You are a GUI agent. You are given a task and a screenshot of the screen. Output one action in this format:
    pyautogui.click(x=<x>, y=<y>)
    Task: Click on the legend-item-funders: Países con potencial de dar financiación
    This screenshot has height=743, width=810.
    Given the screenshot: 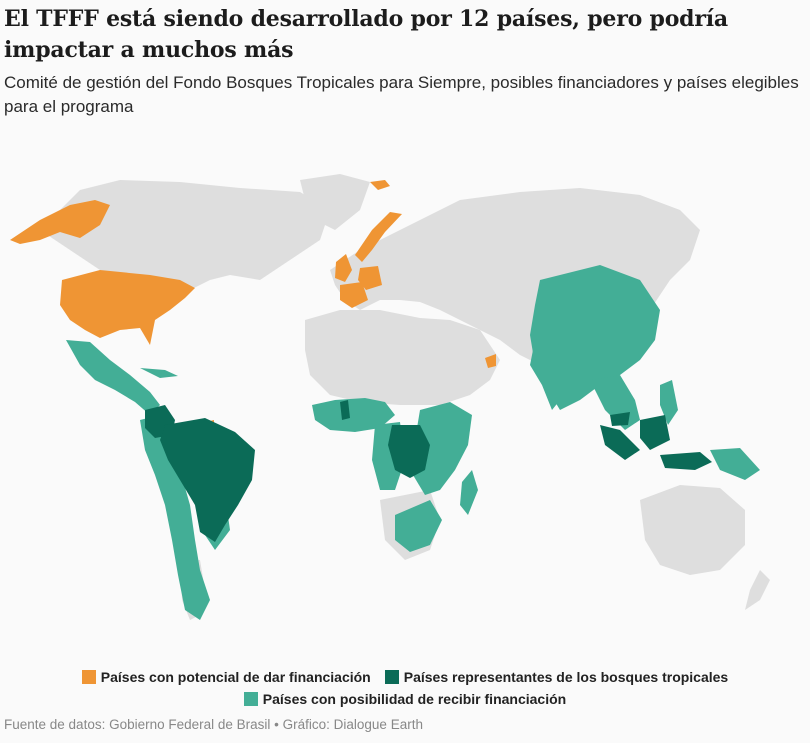 What is the action you would take?
    pyautogui.click(x=226, y=677)
    